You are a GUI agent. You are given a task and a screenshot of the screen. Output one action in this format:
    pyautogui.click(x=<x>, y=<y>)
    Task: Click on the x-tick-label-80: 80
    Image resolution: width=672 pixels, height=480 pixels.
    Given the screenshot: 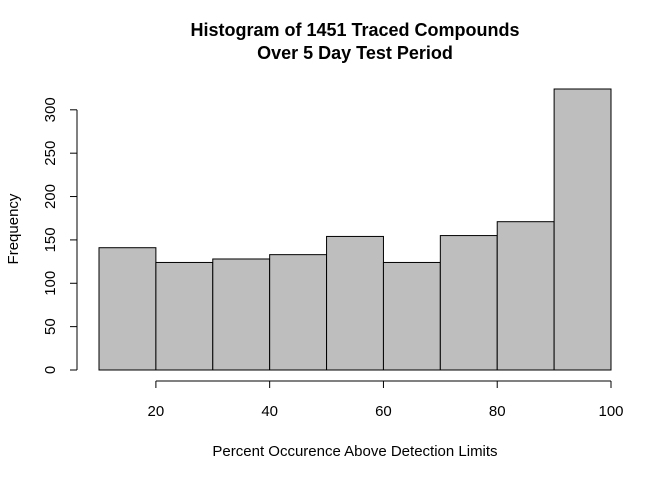 What is the action you would take?
    pyautogui.click(x=497, y=411)
    